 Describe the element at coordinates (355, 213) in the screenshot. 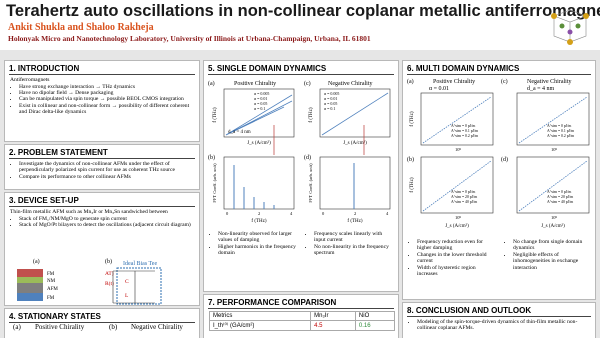

I see `tick-label: 2` at that location.